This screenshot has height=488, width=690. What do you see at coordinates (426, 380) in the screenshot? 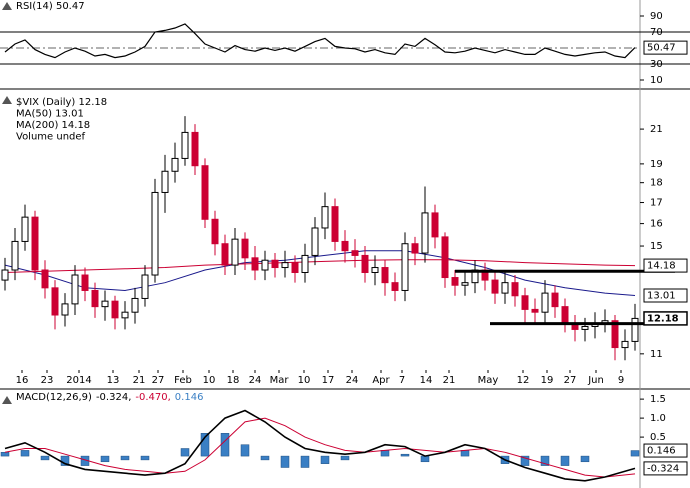
I see `x-tick-label: 14` at bounding box center [426, 380].